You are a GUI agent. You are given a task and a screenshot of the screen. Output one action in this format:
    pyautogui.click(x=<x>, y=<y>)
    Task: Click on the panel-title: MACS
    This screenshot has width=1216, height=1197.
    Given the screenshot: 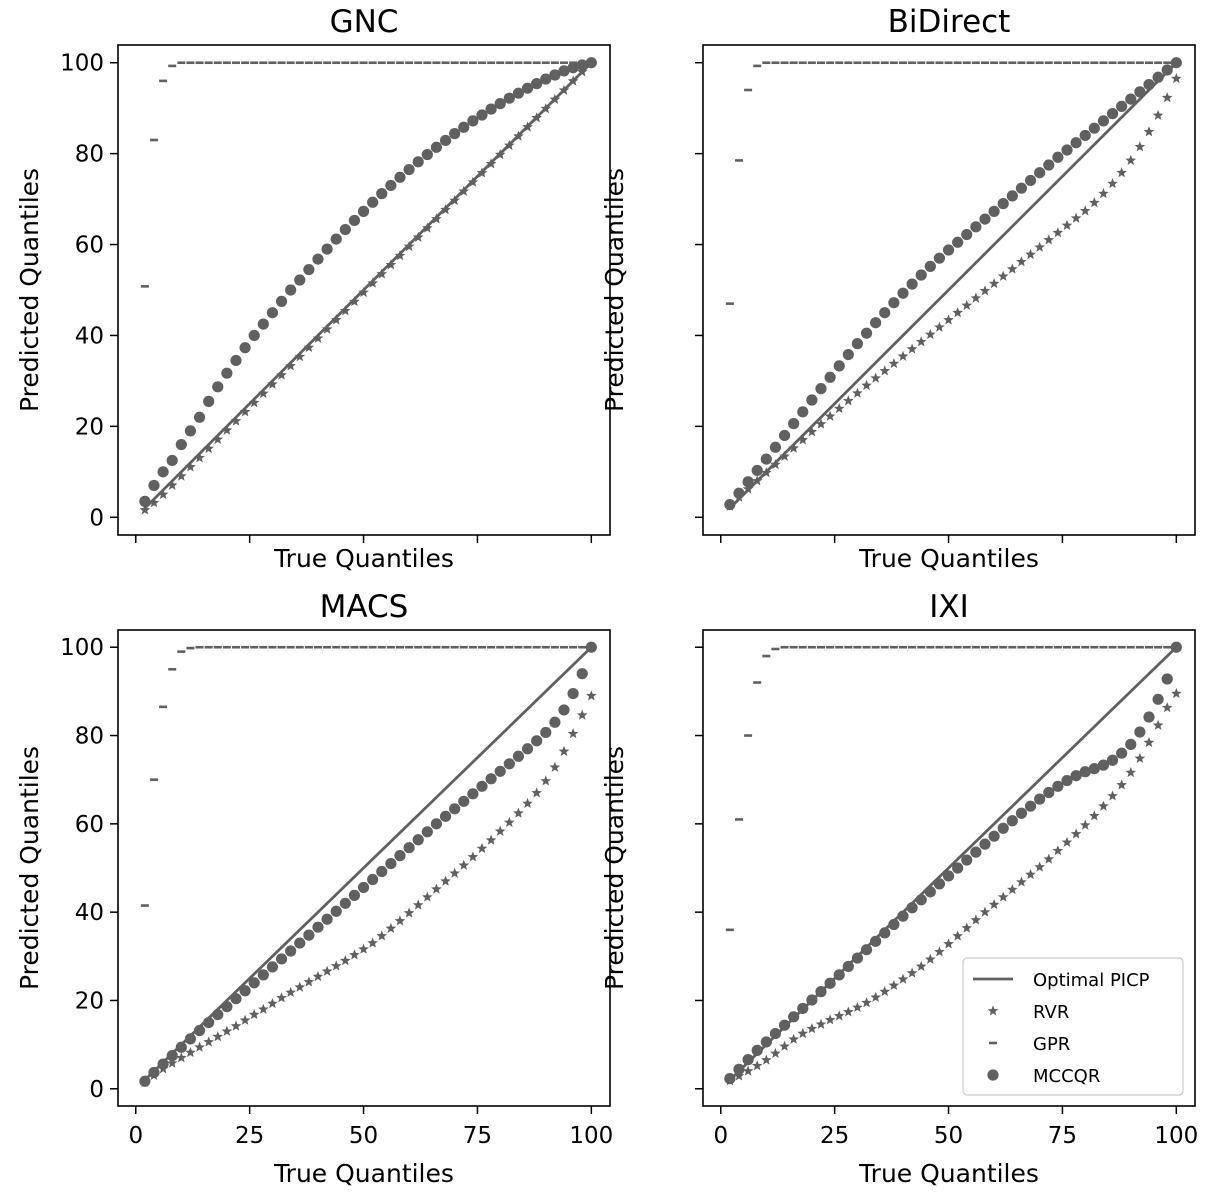 What is the action you would take?
    pyautogui.click(x=364, y=607)
    